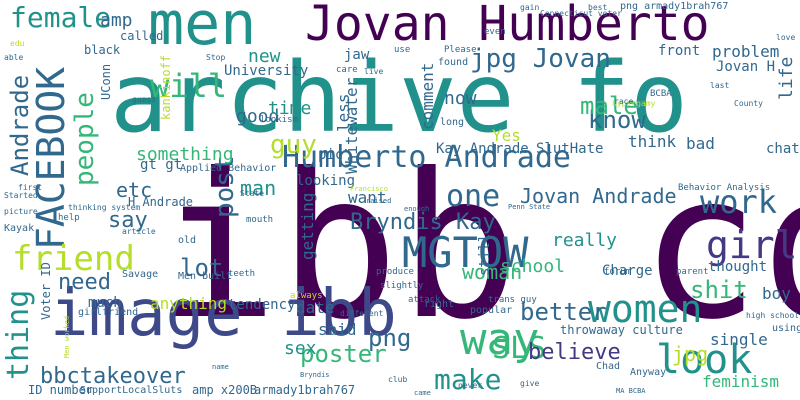  I want to click on cloud-word: Please, so click(460, 50).